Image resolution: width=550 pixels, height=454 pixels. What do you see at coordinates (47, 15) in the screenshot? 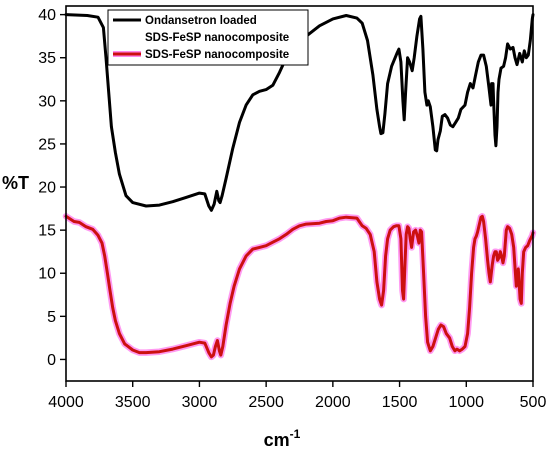
I see `y-tick-label: 40` at bounding box center [47, 15].